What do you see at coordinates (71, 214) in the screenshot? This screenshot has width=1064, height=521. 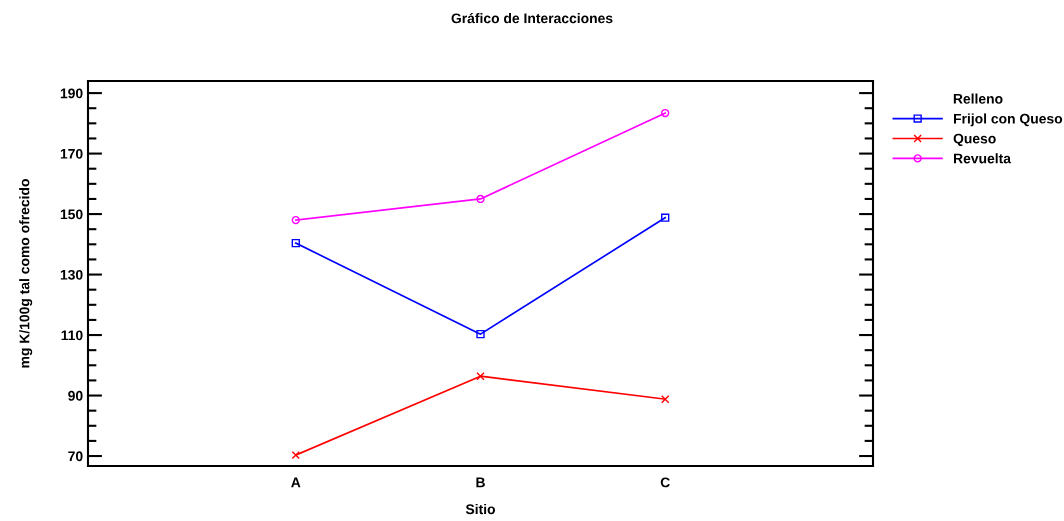 I see `y-tick-label: 150` at bounding box center [71, 214].